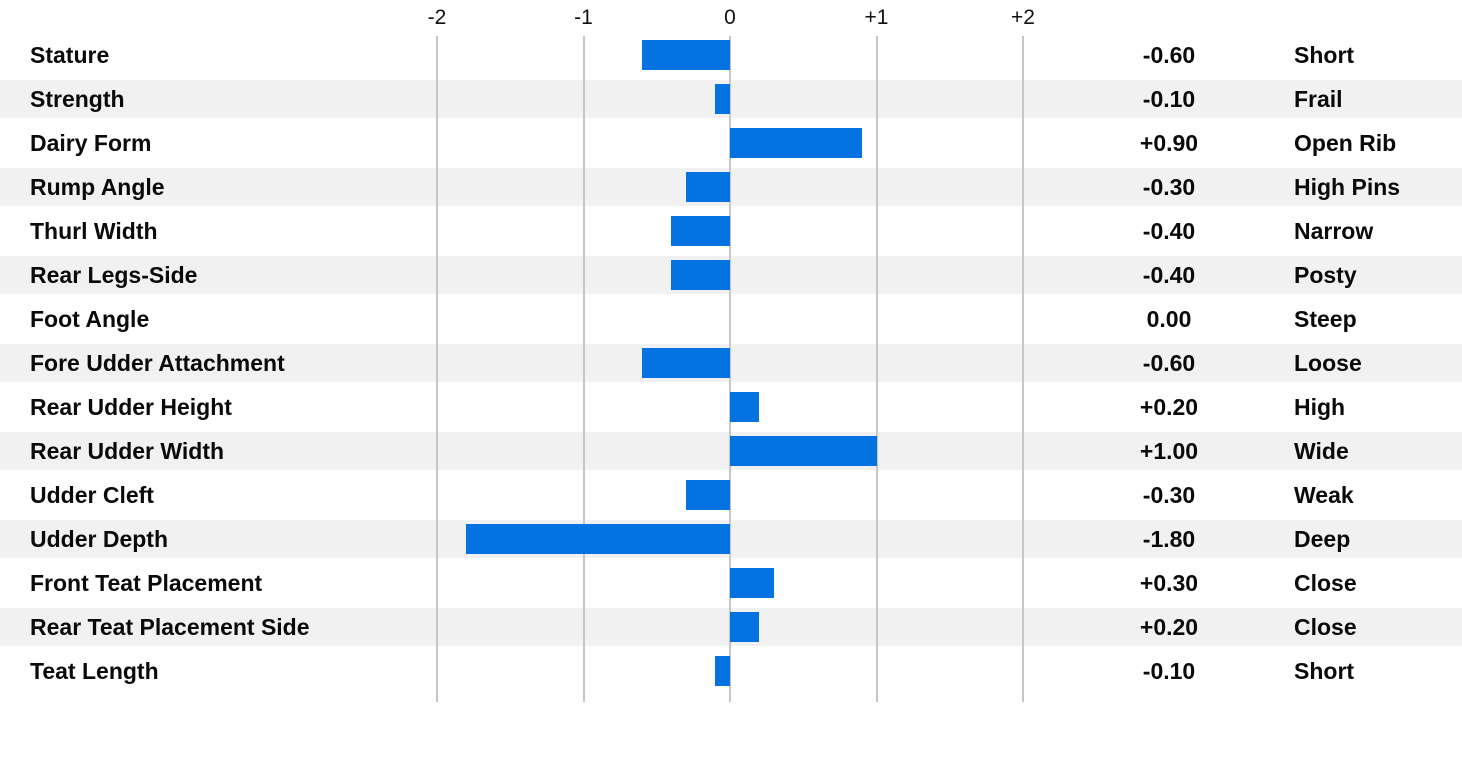  What do you see at coordinates (1169, 539) in the screenshot?
I see `trait-value: -1.80` at bounding box center [1169, 539].